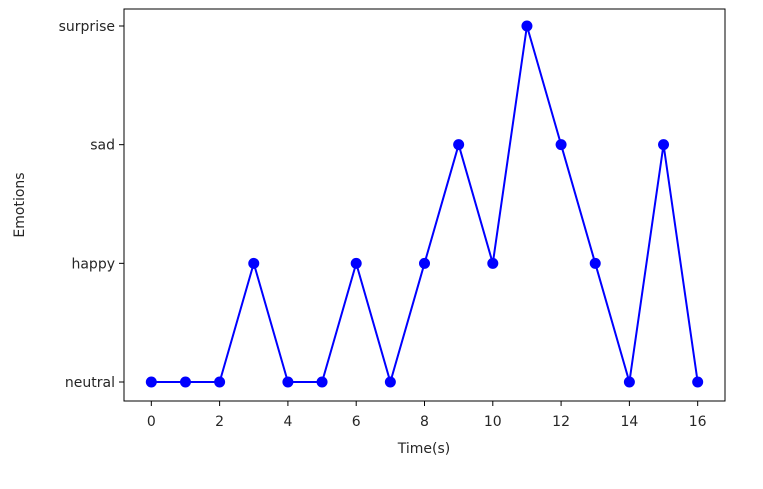 This screenshot has height=489, width=763. Describe the element at coordinates (356, 422) in the screenshot. I see `x-tick-label: 6` at that location.